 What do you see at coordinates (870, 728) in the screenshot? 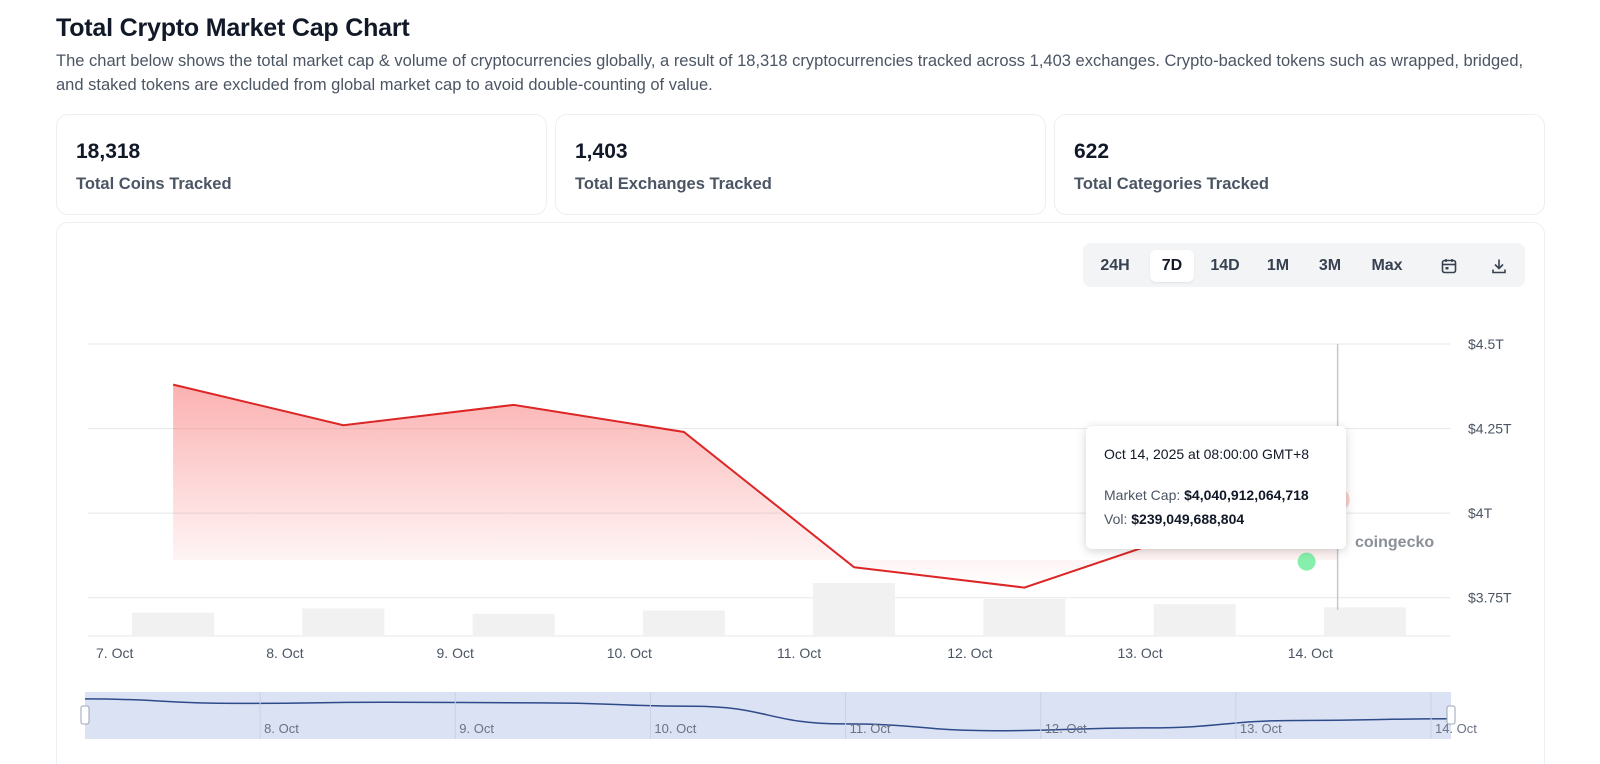
I see `navigator-tick-label: 11. Oct` at bounding box center [870, 728].